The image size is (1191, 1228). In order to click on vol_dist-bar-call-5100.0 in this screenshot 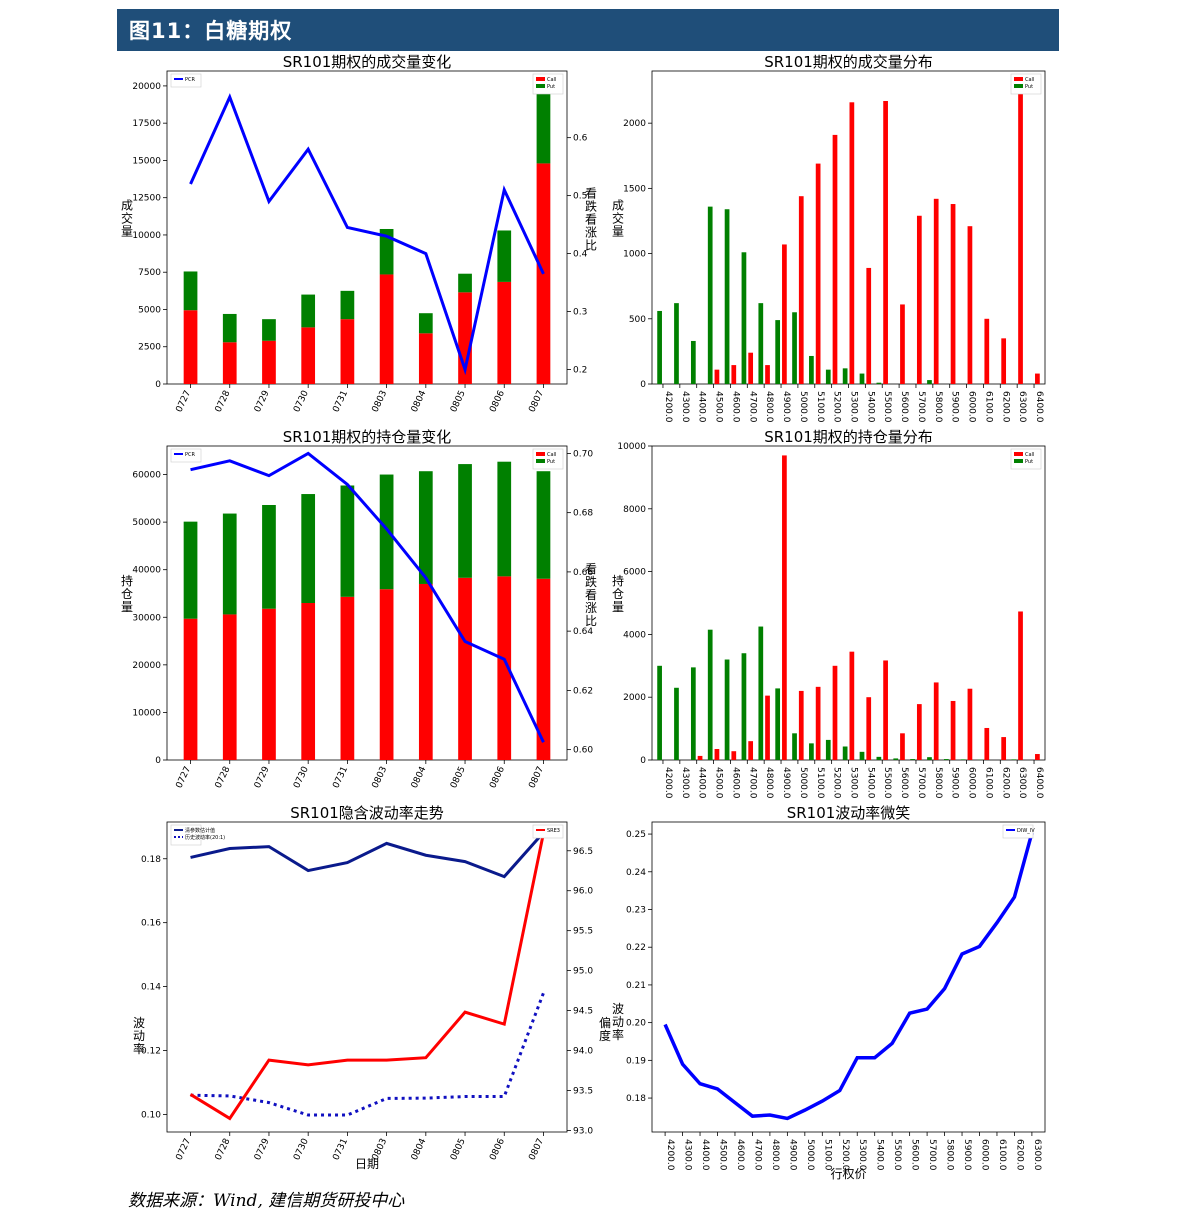, I will do `click(818, 273)`.